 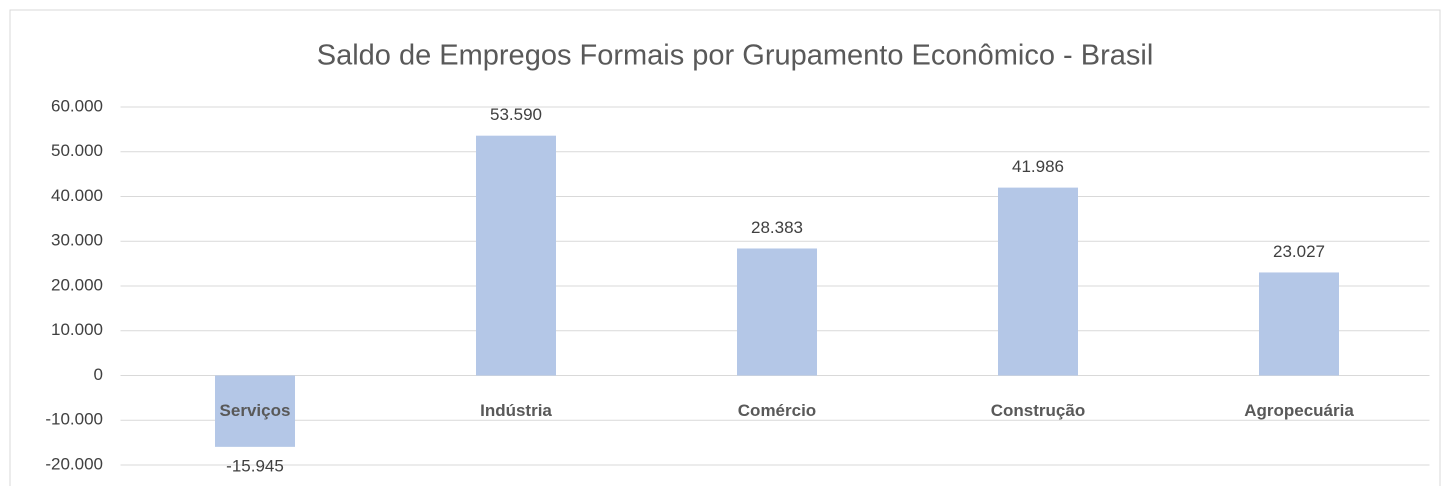 I want to click on y-tick-label: -10.000, so click(x=74, y=419).